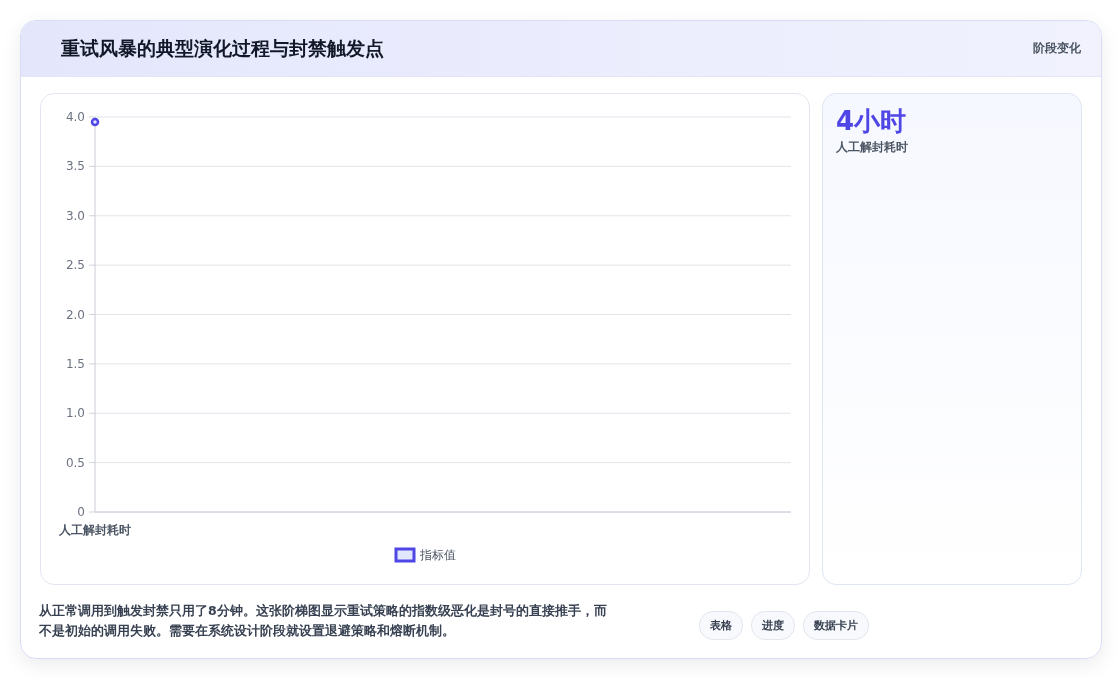  I want to click on y-tick-label: 2.5, so click(75, 265).